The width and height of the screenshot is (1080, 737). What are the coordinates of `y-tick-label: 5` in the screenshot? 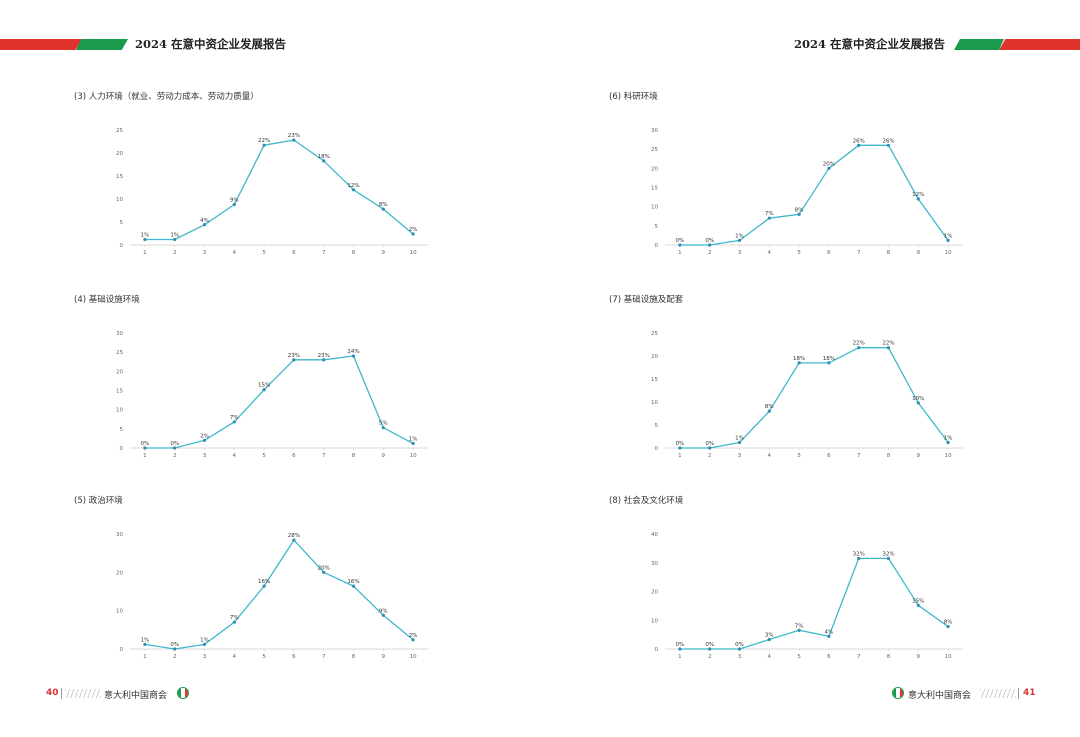 It's located at (657, 426).